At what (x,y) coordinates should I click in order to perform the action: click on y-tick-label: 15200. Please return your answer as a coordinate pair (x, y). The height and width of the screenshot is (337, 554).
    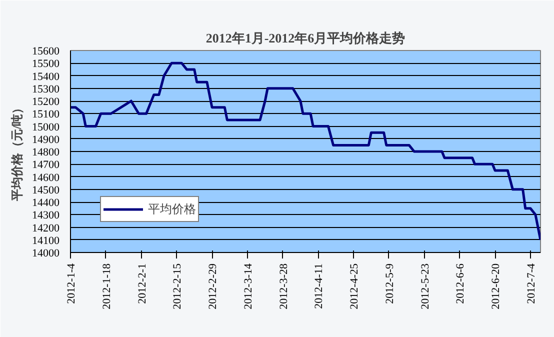
    Looking at the image, I should click on (46, 102).